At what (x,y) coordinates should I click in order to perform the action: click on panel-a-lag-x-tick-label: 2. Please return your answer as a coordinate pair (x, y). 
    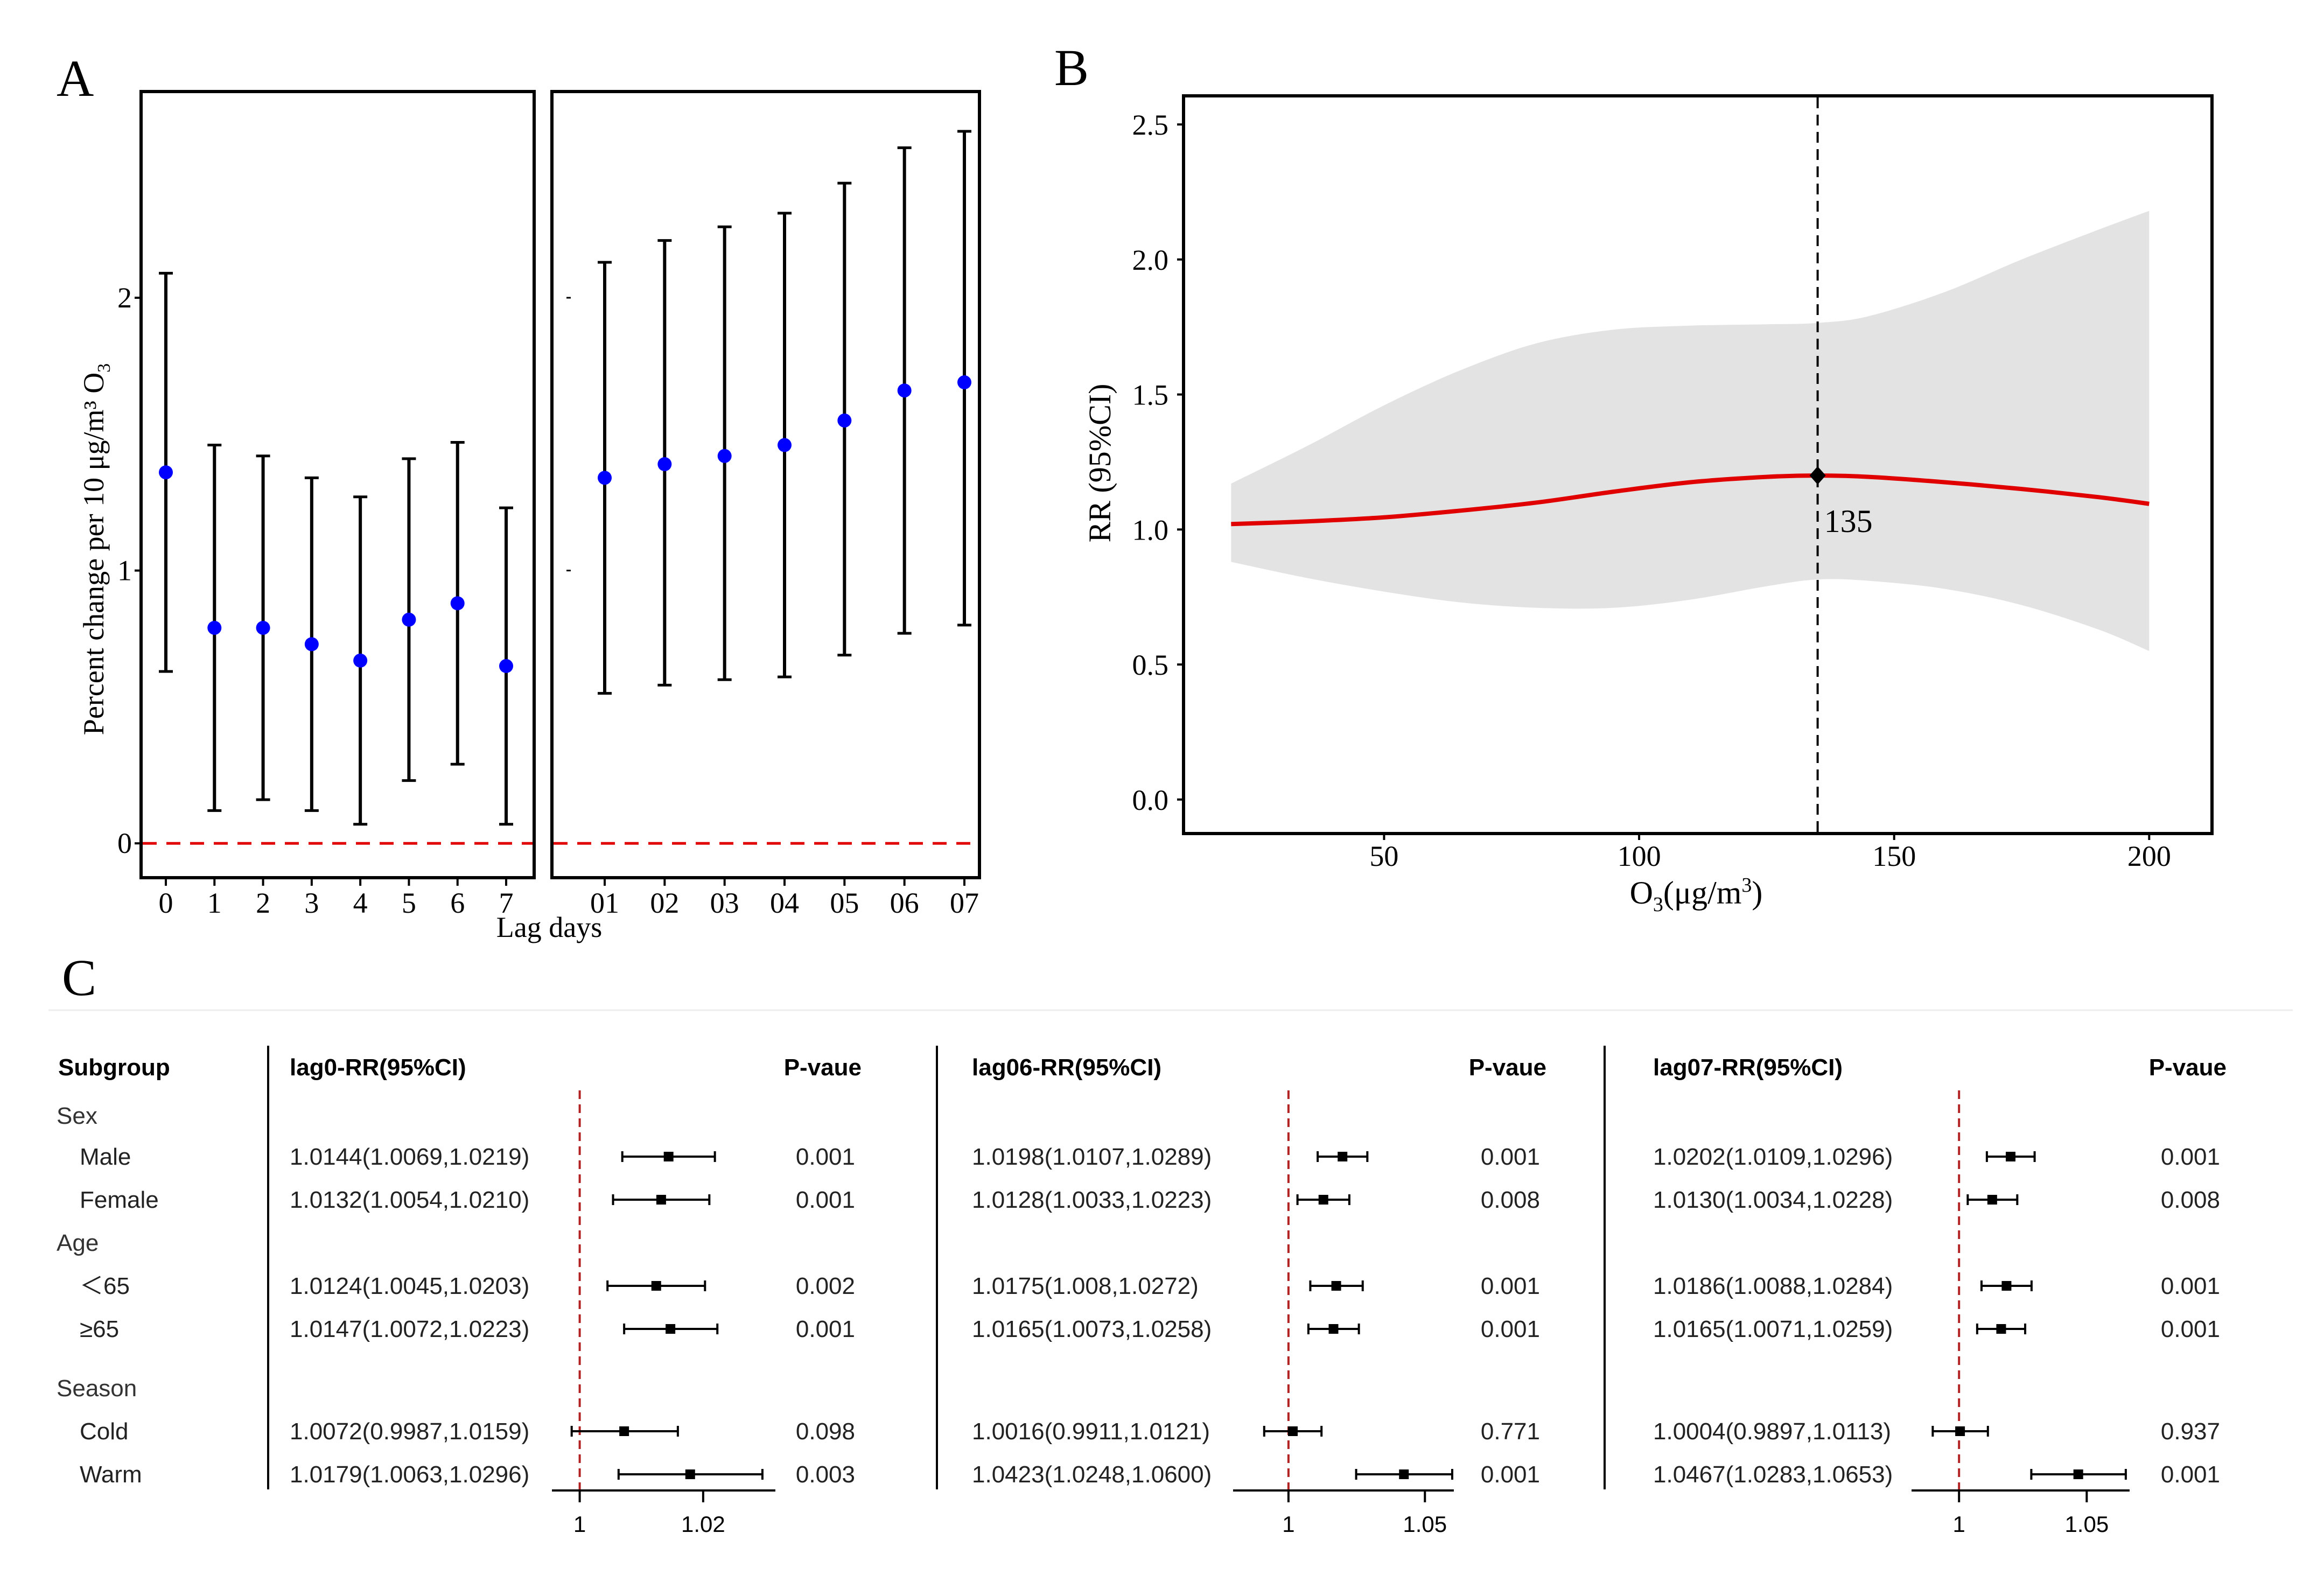
    Looking at the image, I should click on (263, 903).